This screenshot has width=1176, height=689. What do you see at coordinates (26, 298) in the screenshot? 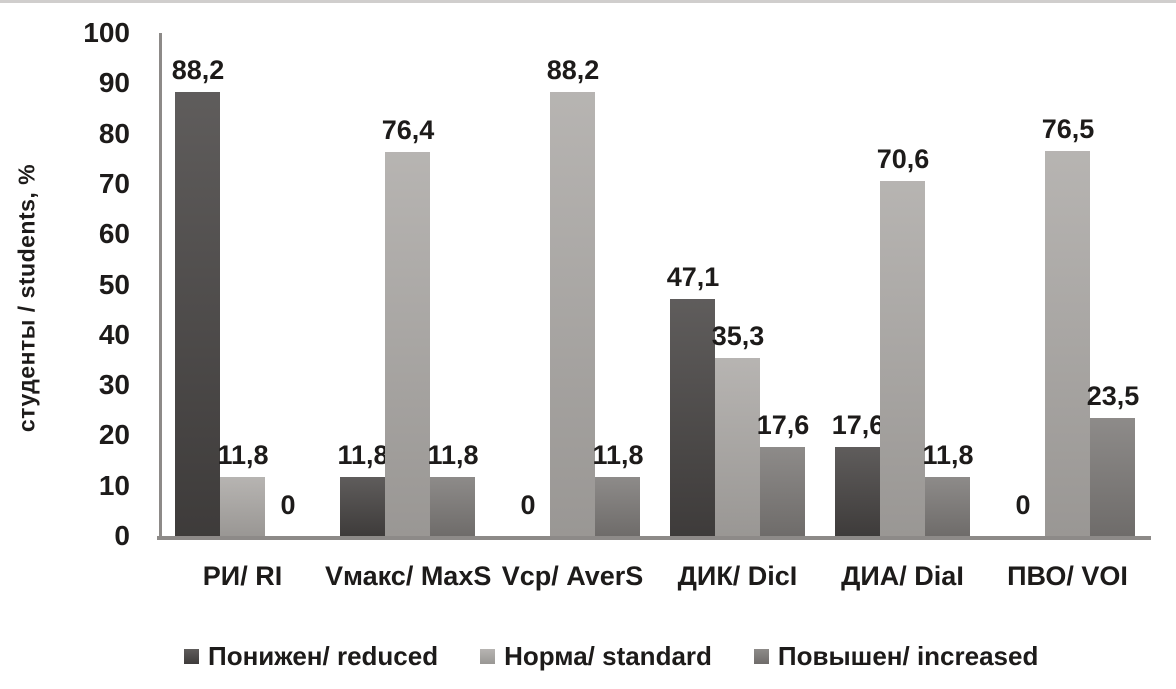
I see `y-axis-title: студенты / students, %` at bounding box center [26, 298].